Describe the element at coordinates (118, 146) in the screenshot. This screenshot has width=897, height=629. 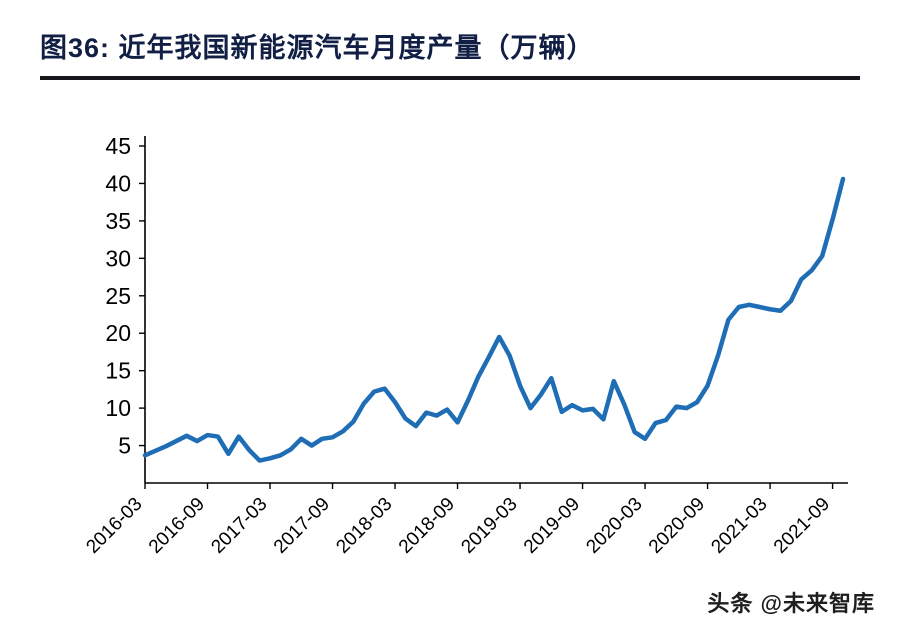
I see `y-tick-label: 45` at that location.